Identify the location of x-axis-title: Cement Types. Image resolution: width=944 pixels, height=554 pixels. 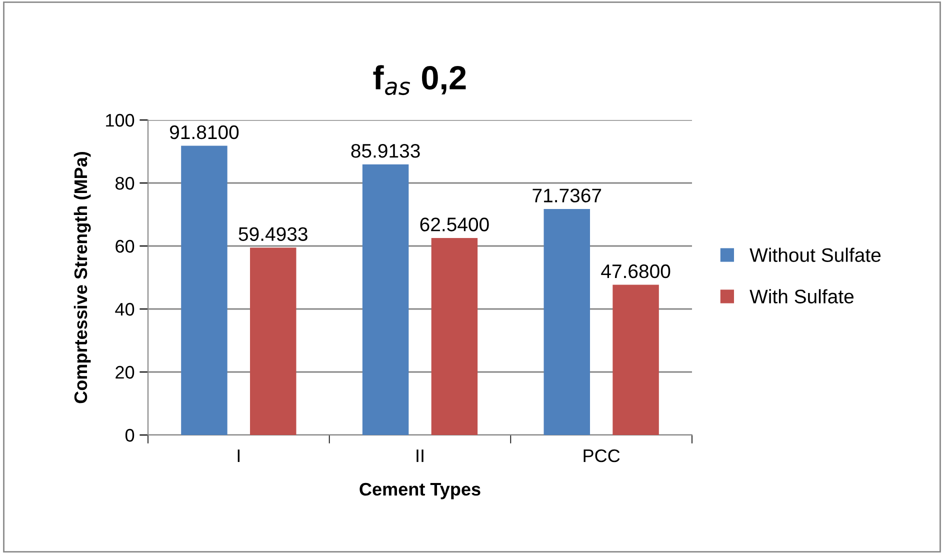
(420, 491).